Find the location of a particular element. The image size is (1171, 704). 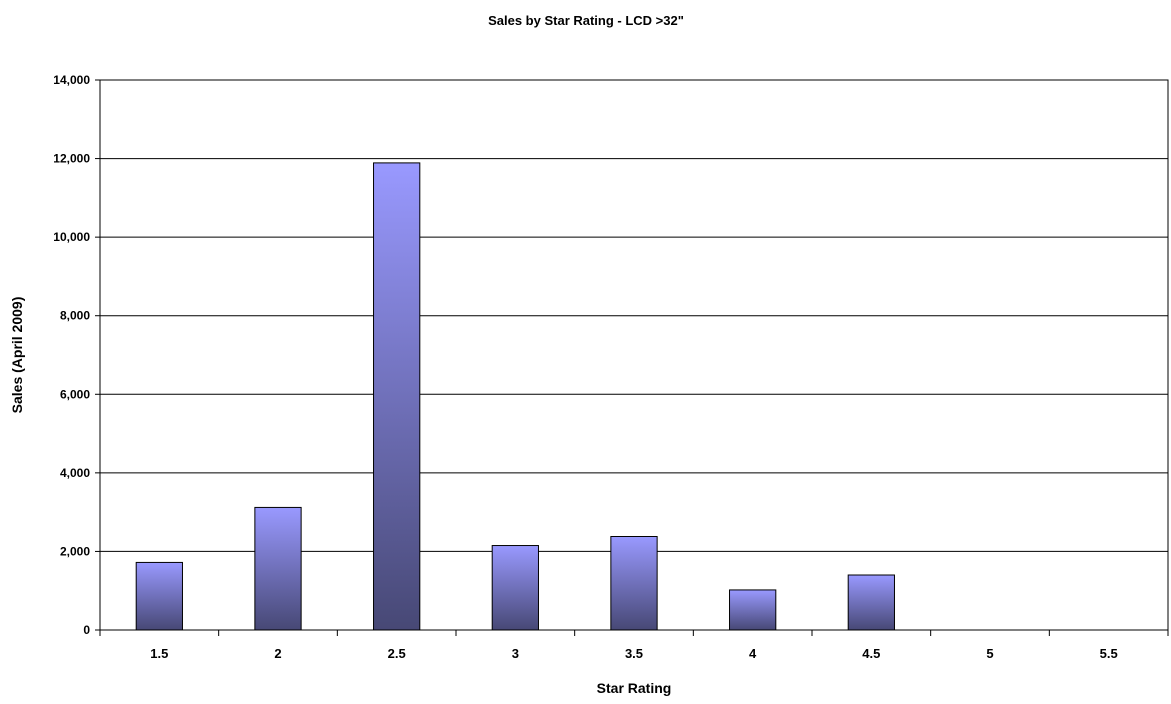

x-tick-label: 4 is located at coordinates (753, 653).